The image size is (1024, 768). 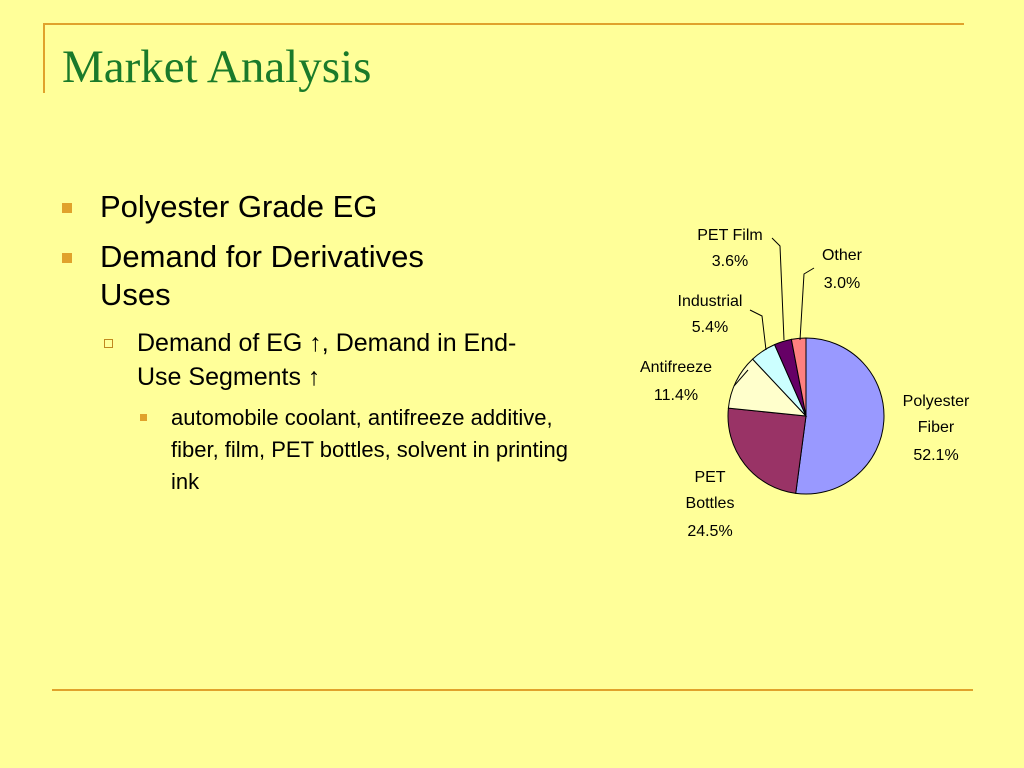 I want to click on data-label-category: Bottles, so click(x=710, y=503).